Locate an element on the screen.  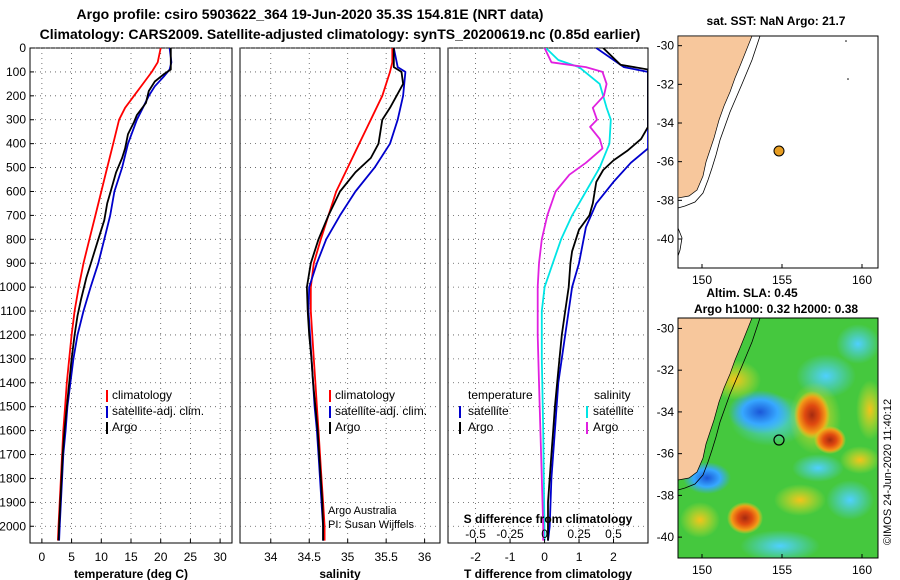
temperature-series-climatology is located at coordinates (109, 294).